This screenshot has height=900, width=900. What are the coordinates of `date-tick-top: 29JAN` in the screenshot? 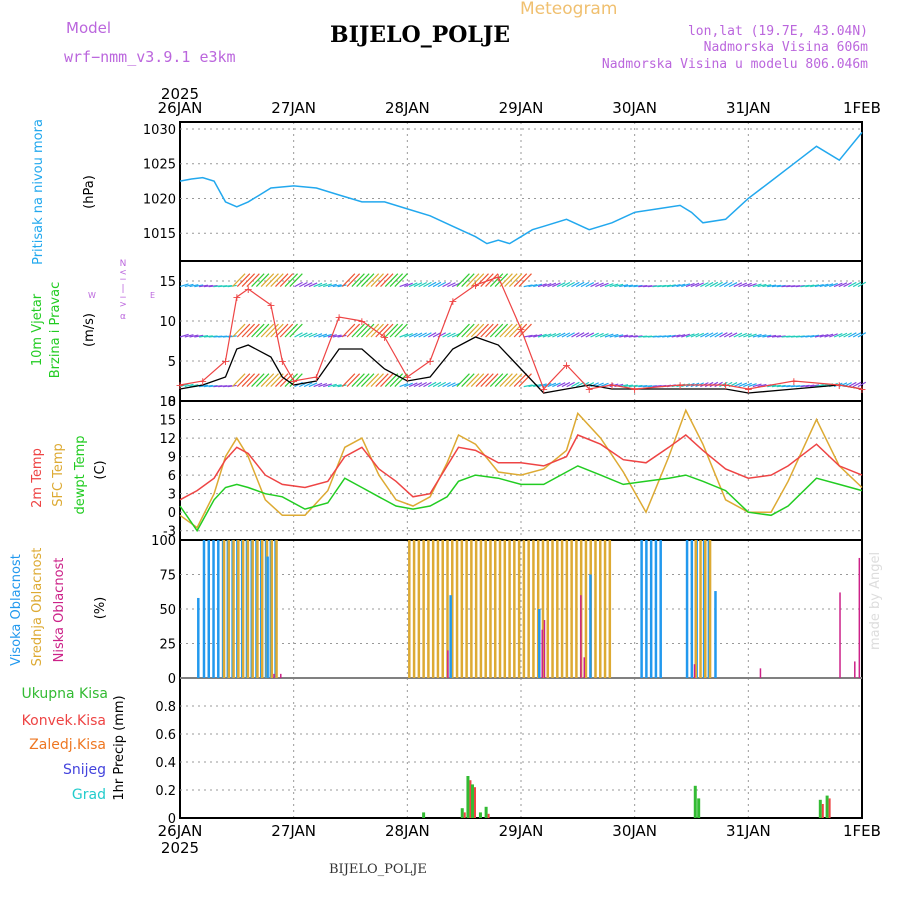 It's located at (521, 108).